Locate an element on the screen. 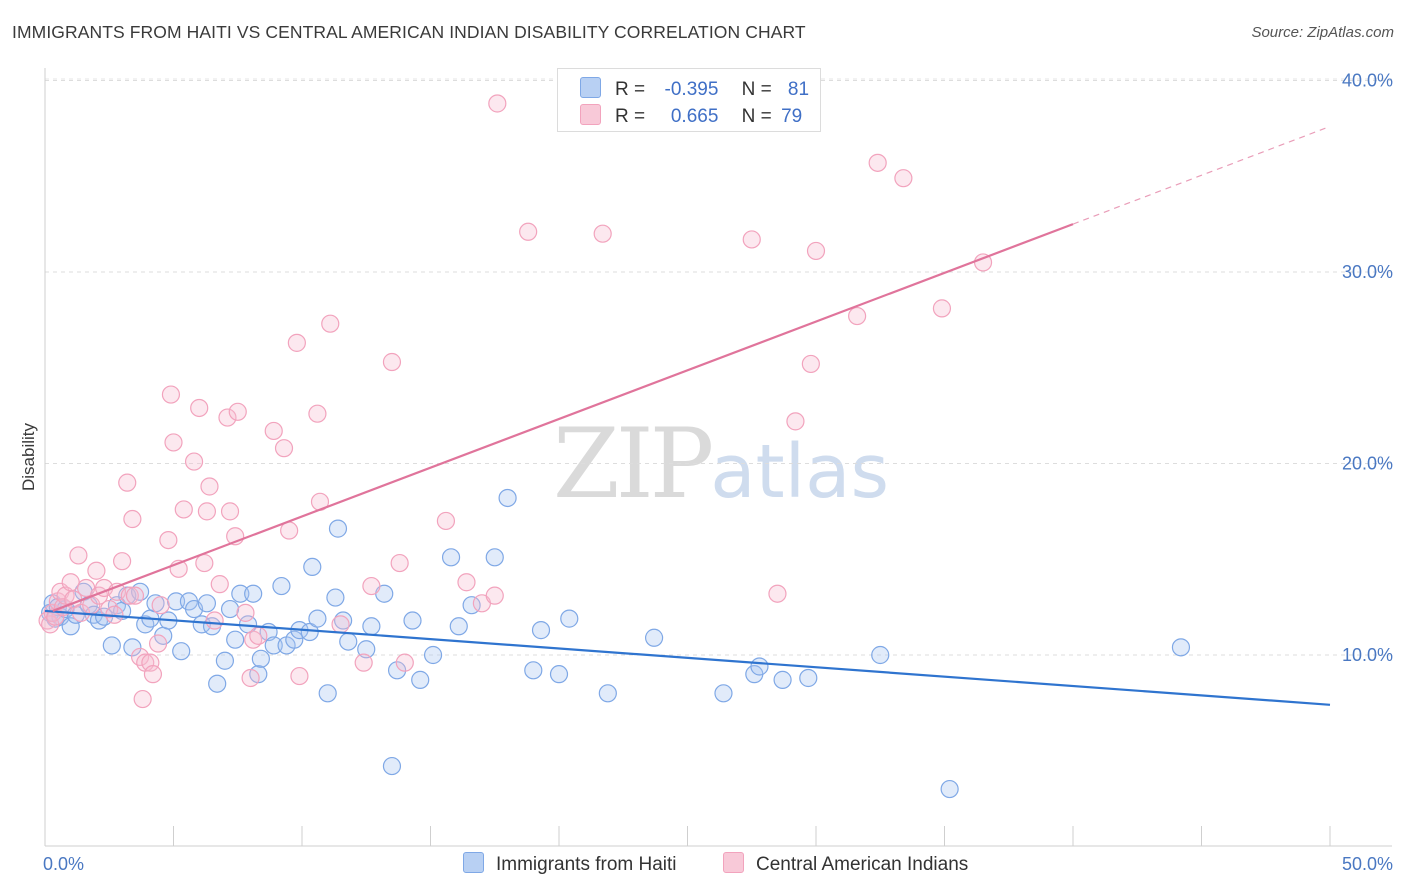  series-legend-central-american: Central American Indians is located at coordinates (845, 864).